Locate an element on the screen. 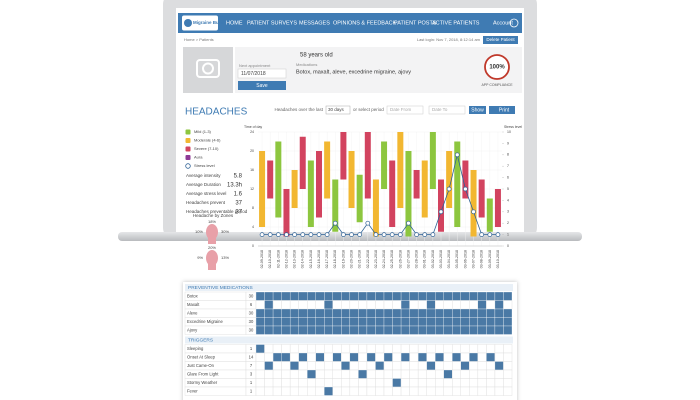 This screenshot has height=400, width=700. show-button-label: Show is located at coordinates (477, 110).